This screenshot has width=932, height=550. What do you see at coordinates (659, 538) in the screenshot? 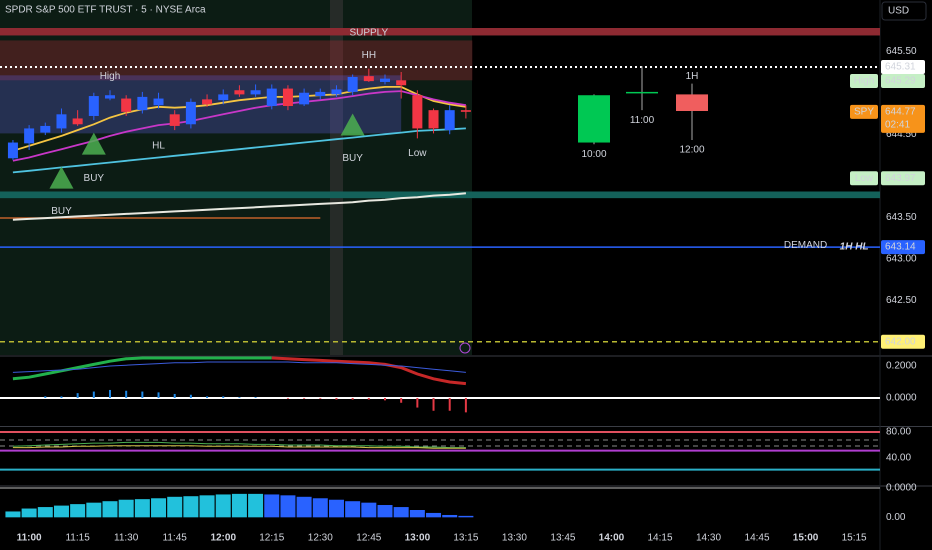
I see `x-tick-label: 14:15` at bounding box center [659, 538].